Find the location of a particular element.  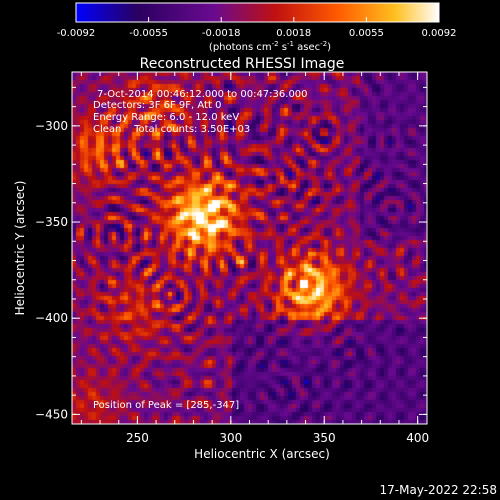

colorbar-tick-label: -0.0055 is located at coordinates (148, 33).